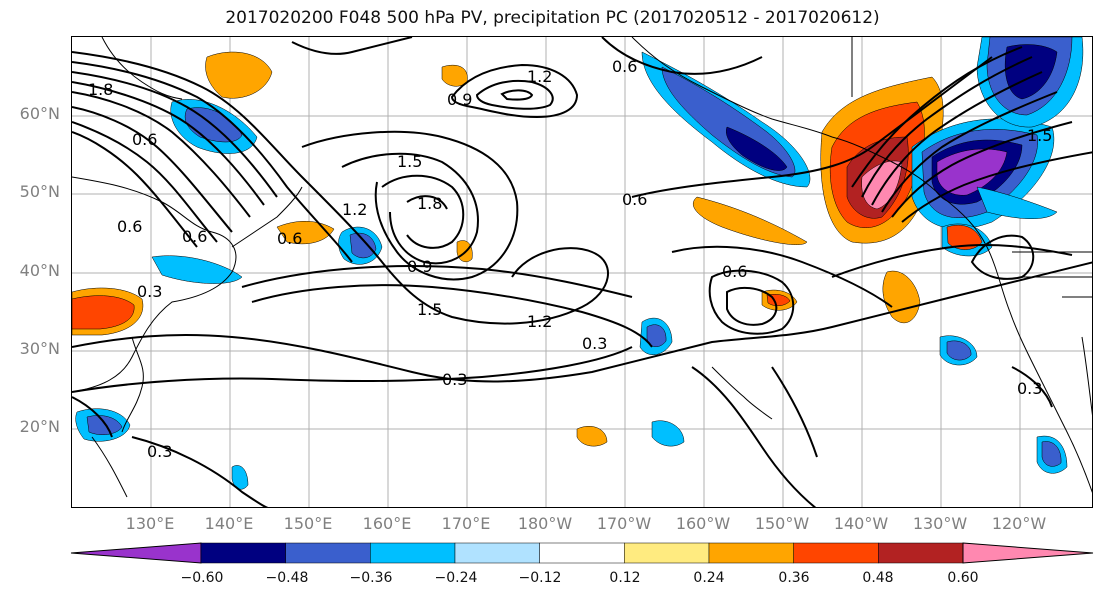 The width and height of the screenshot is (1105, 601). I want to click on lon-label: 180°W, so click(545, 523).